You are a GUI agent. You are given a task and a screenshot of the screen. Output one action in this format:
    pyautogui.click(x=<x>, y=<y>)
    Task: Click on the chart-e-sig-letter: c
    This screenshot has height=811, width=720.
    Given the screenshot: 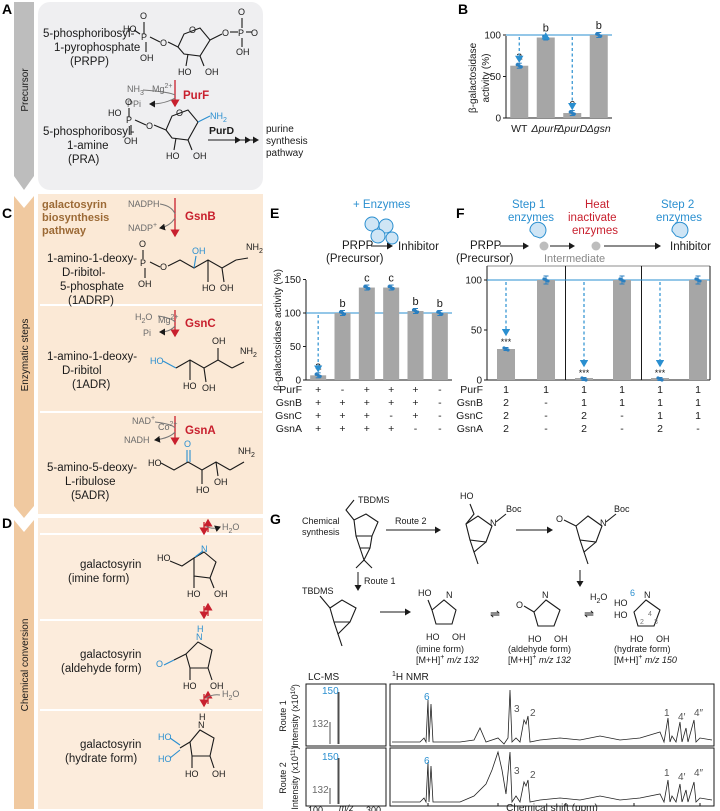 What is the action you would take?
    pyautogui.click(x=367, y=279)
    